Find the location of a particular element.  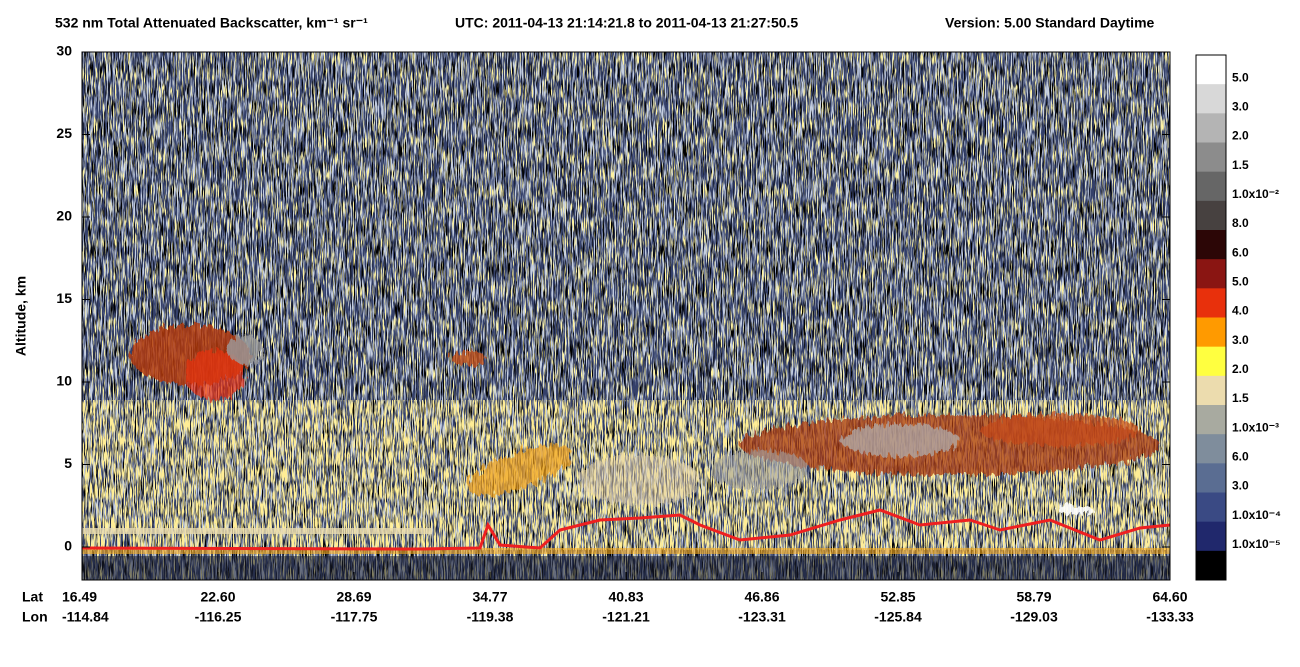

lat-tick-label: 58.79 is located at coordinates (1033, 597).